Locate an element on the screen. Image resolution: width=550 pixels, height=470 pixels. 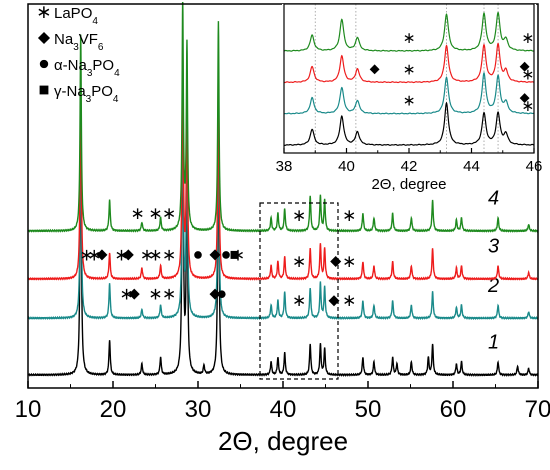
x-tick-label: 42 is located at coordinates (409, 166).